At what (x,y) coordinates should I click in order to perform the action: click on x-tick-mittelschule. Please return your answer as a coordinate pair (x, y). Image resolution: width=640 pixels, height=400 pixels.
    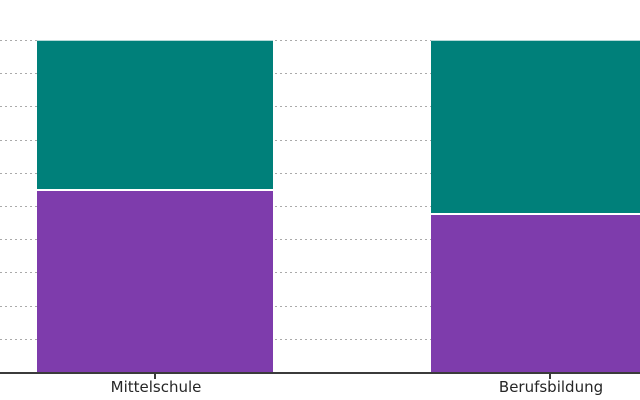
    Looking at the image, I should click on (155, 376).